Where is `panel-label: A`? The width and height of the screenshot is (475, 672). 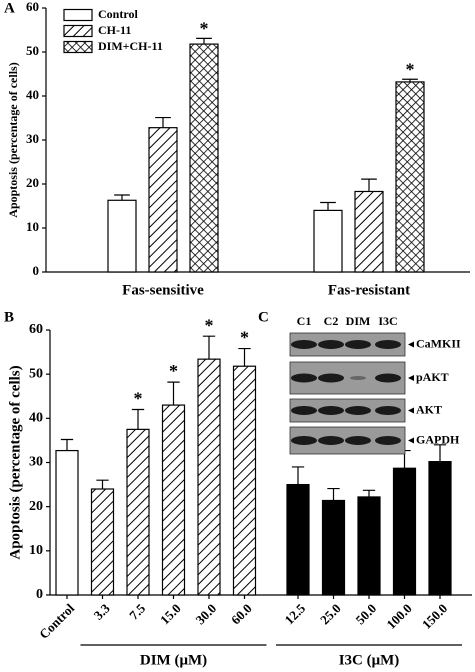 panel-label: A is located at coordinates (9, 8).